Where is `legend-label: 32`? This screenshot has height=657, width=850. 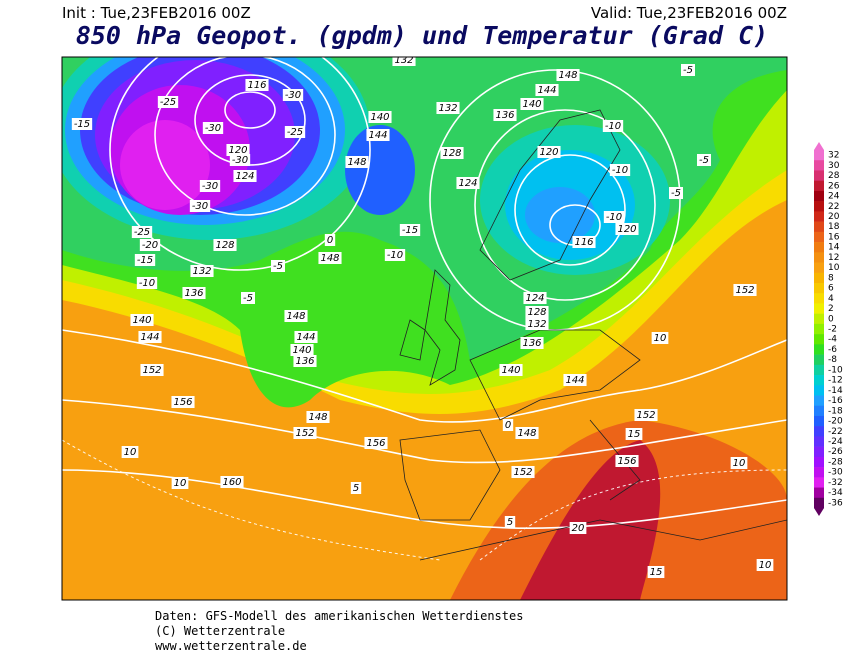
legend-label: 32 is located at coordinates (833, 156).